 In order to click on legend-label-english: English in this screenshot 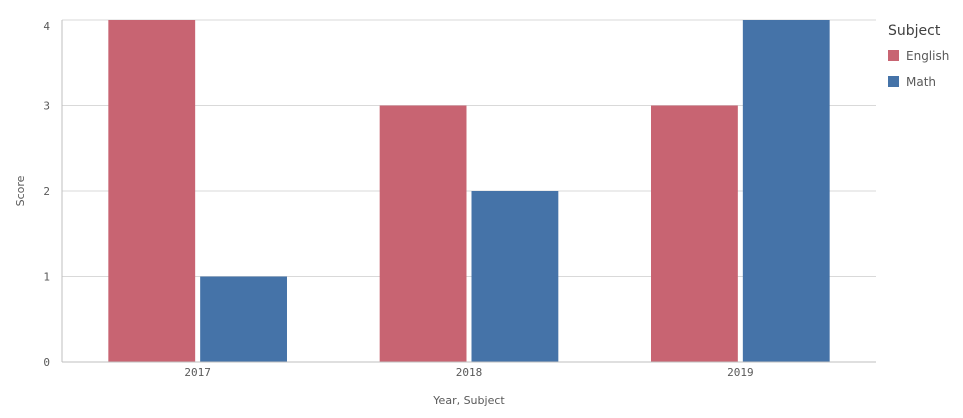, I will do `click(927, 56)`.